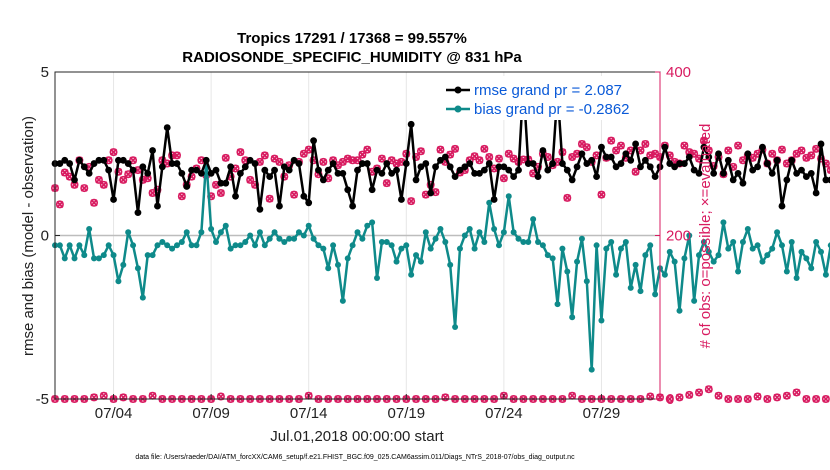 The height and width of the screenshot is (470, 830). What do you see at coordinates (548, 90) in the screenshot?
I see `legend-rmse-label: rmse grand pr = 2.087` at bounding box center [548, 90].